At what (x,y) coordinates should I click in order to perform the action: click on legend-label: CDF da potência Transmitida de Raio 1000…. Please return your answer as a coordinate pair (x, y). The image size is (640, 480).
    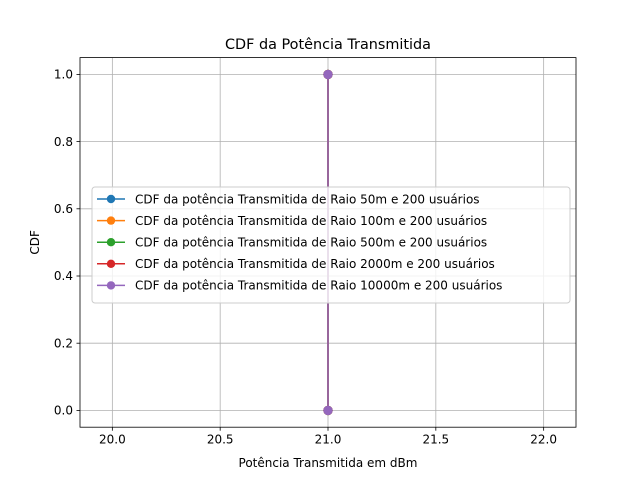
    Looking at the image, I should click on (318, 286).